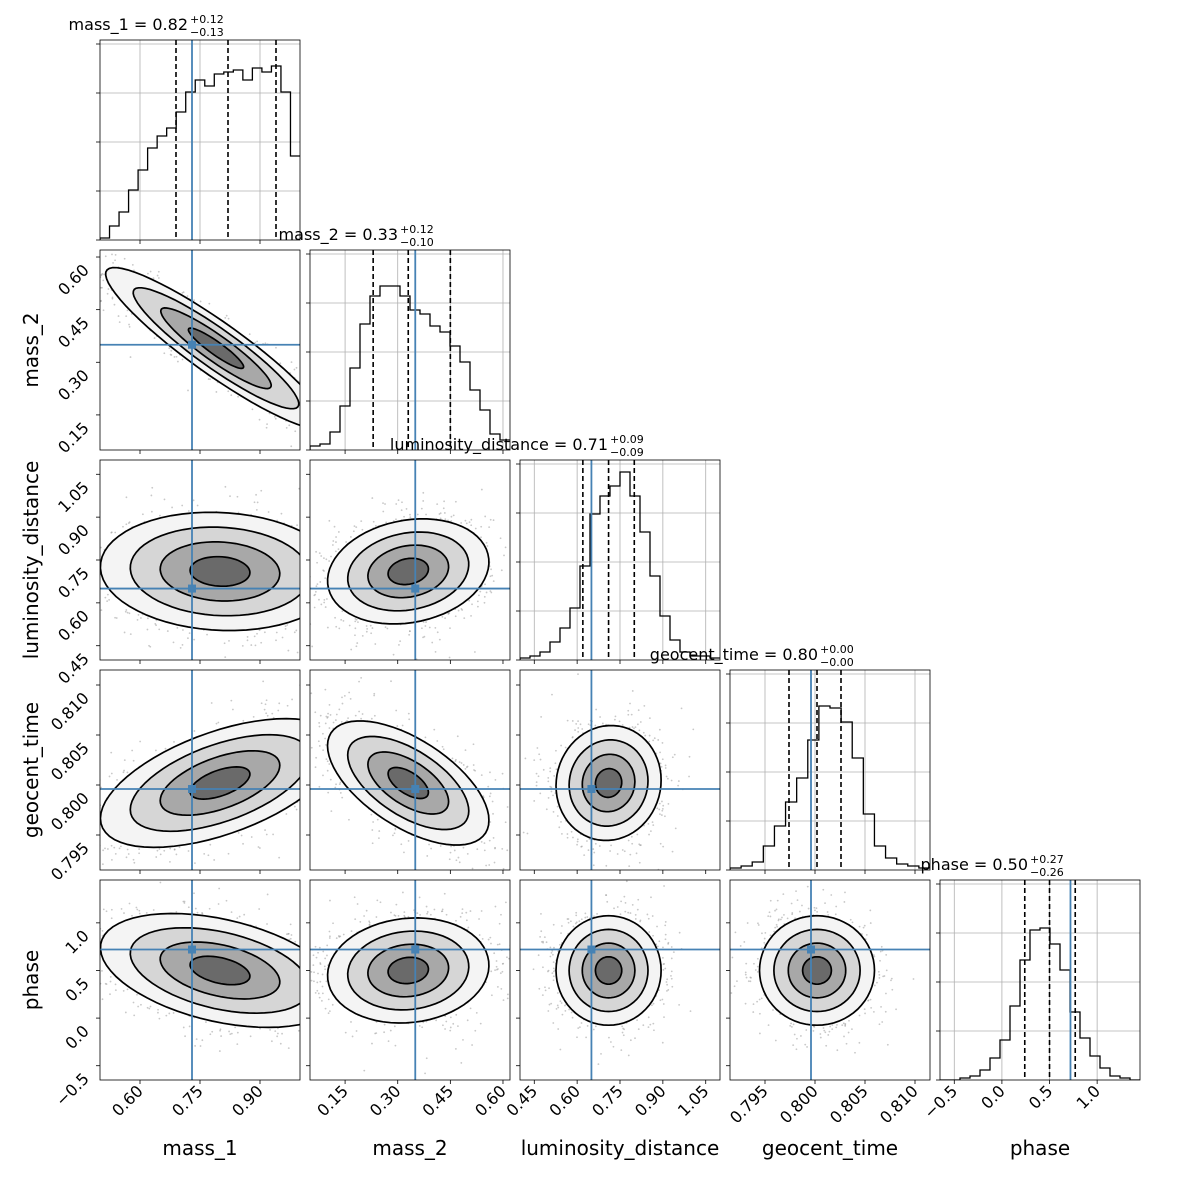 Image resolution: width=1180 pixels, height=1180 pixels. What do you see at coordinates (1047, 859) in the screenshot?
I see `title-plus-err: +0.27` at bounding box center [1047, 859].